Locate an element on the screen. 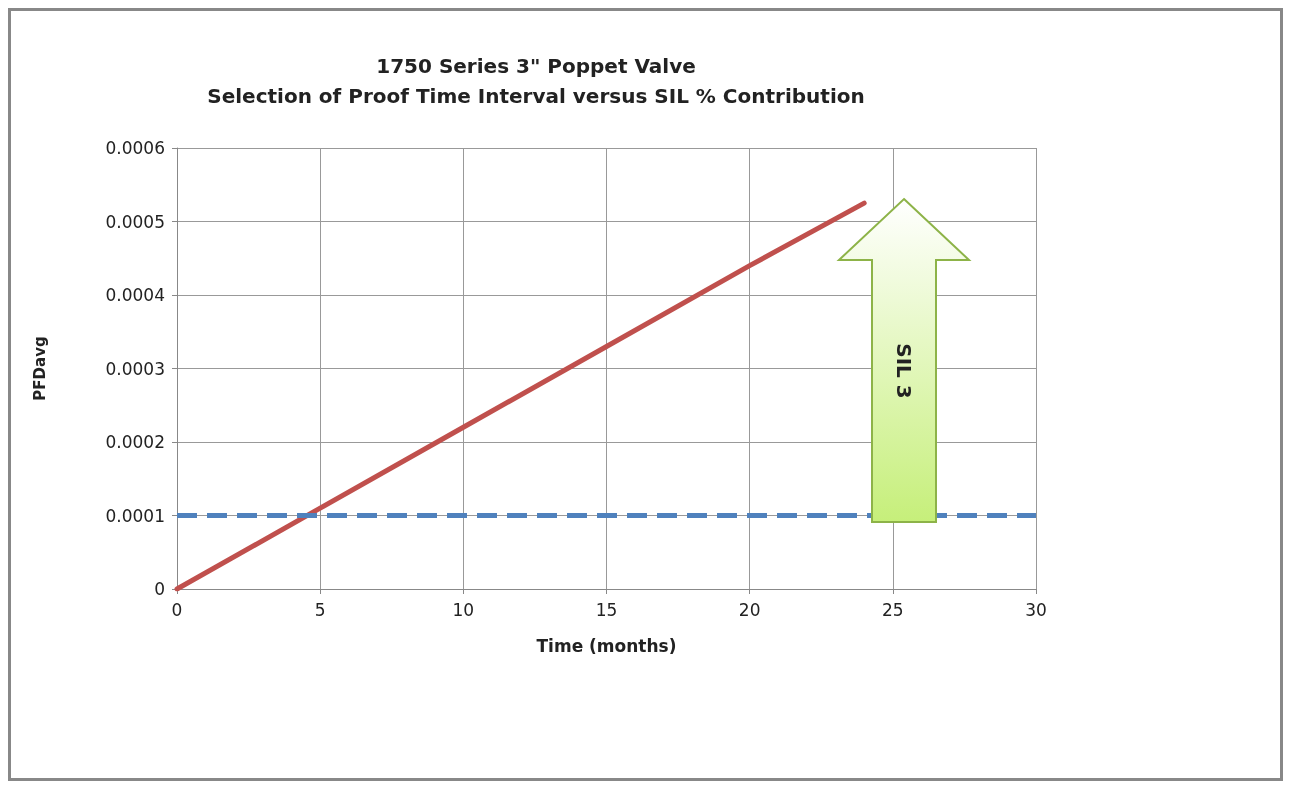 This screenshot has height=789, width=1291. y-tick-label: 0.0001 is located at coordinates (135, 515).